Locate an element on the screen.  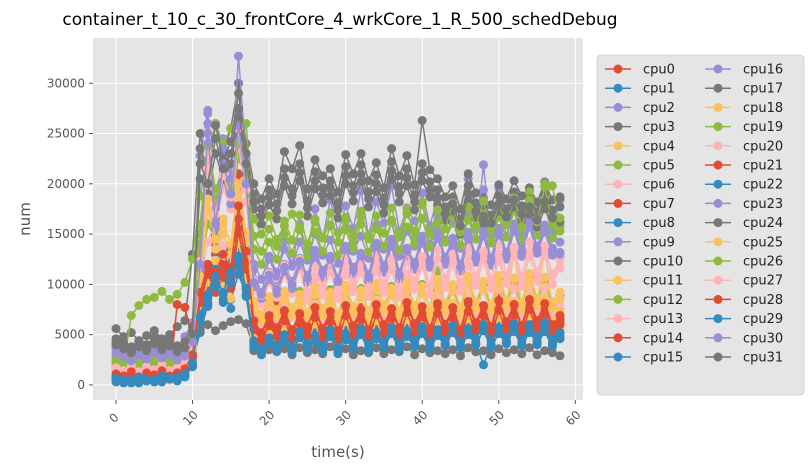
x-tick-label: 0 is located at coordinates (113, 417).